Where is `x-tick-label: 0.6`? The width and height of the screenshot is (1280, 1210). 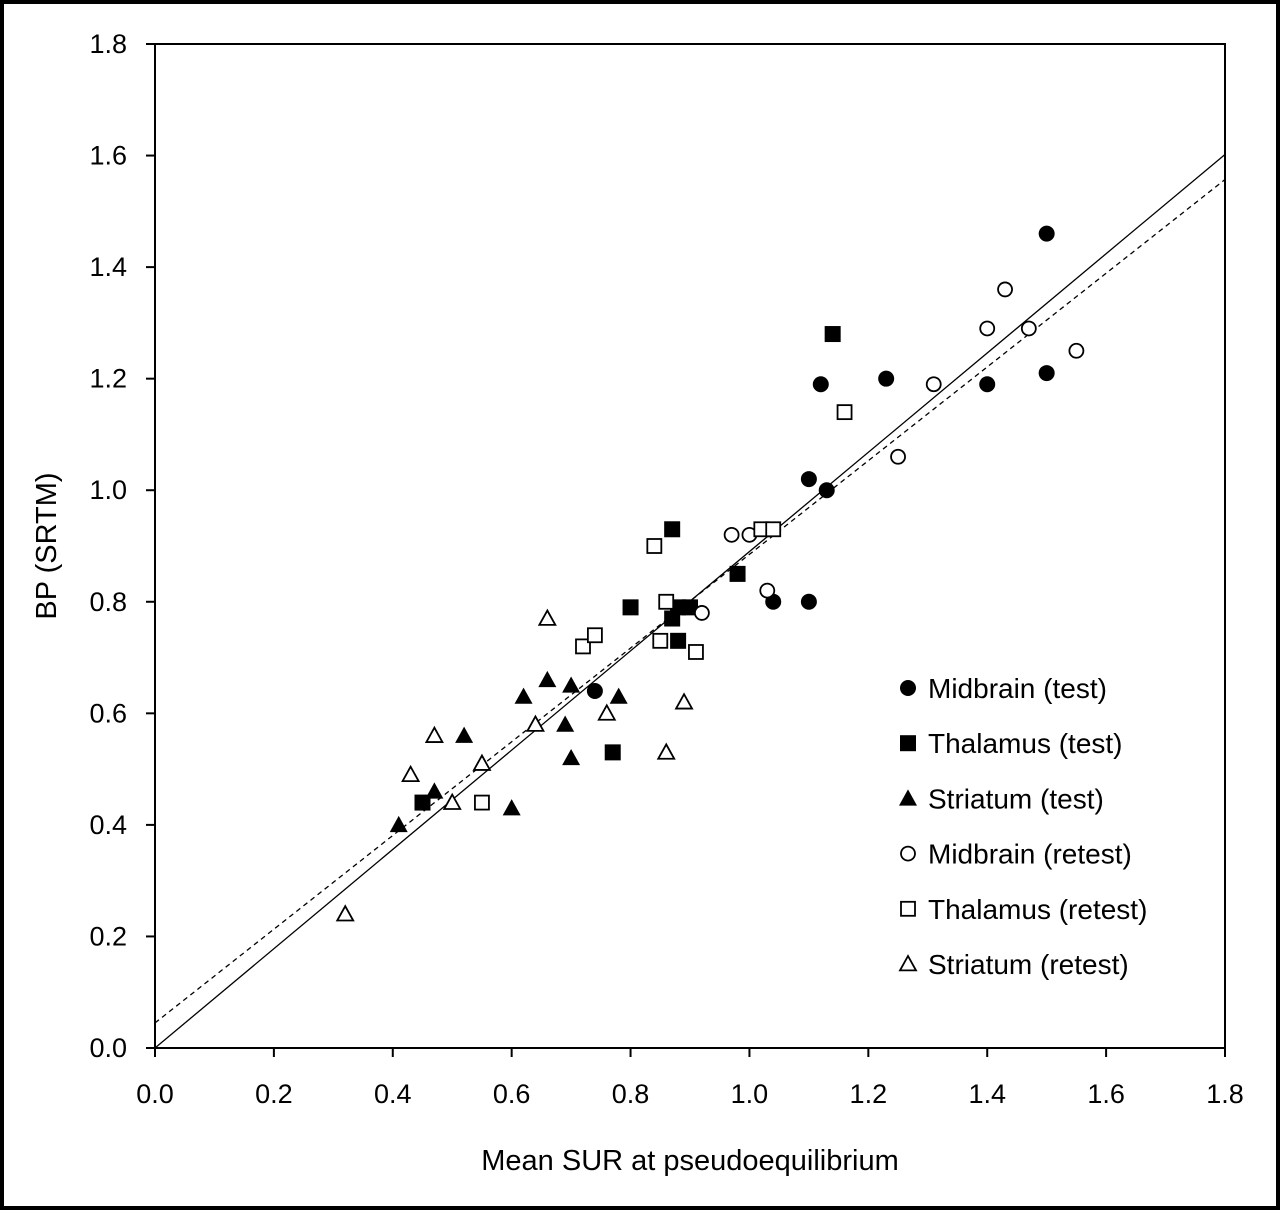 x-tick-label: 0.6 is located at coordinates (512, 1094).